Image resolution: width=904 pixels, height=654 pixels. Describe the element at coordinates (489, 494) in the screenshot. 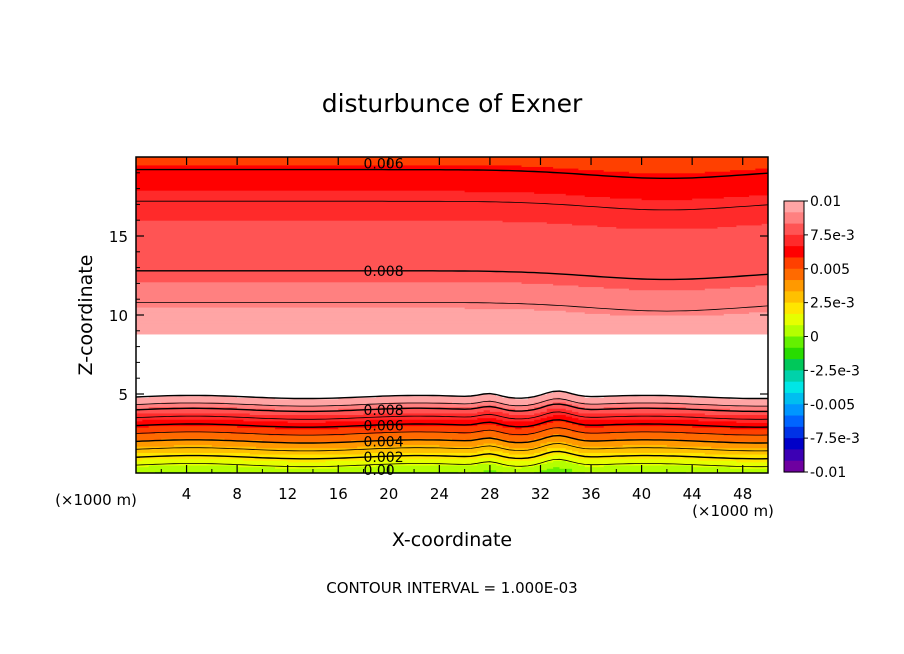

I see `x-tick-label: 28` at that location.